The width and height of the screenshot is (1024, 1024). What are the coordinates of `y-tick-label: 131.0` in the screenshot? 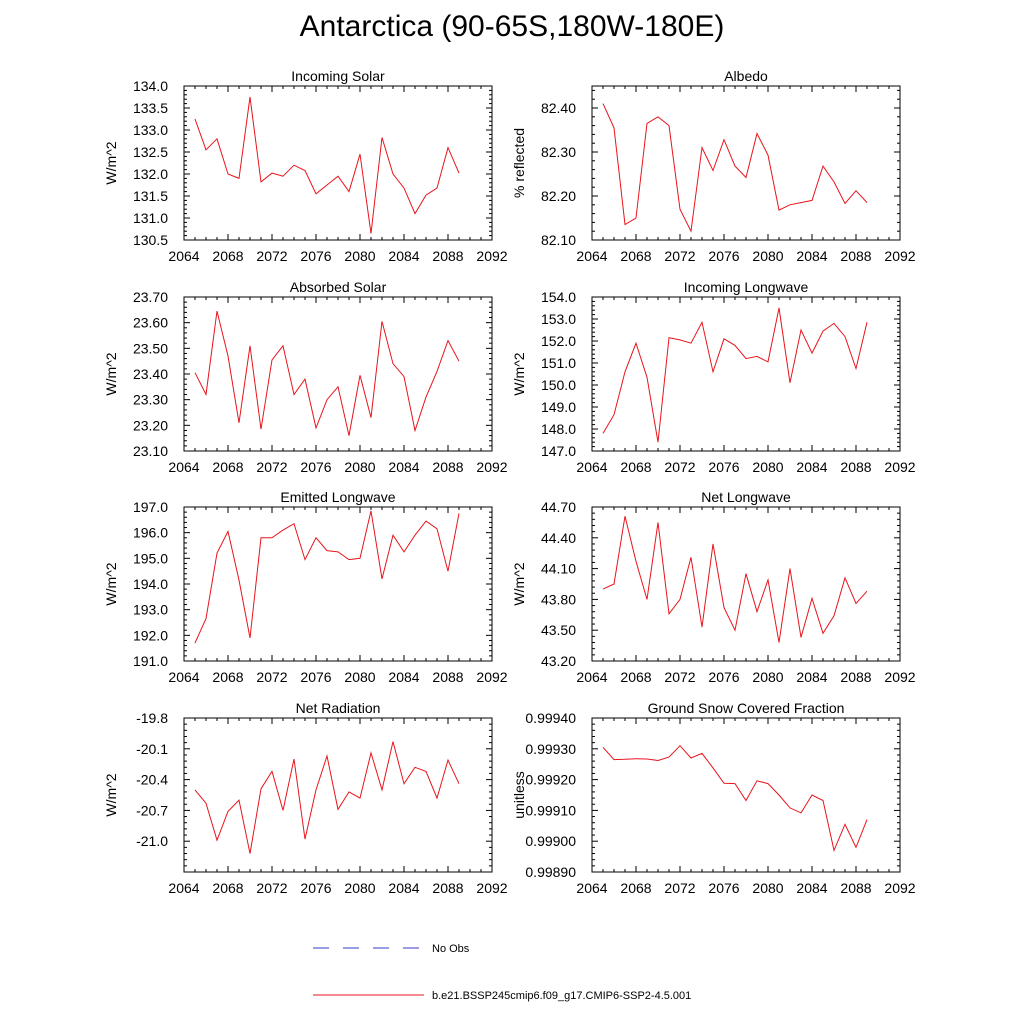 It's located at (150, 218).